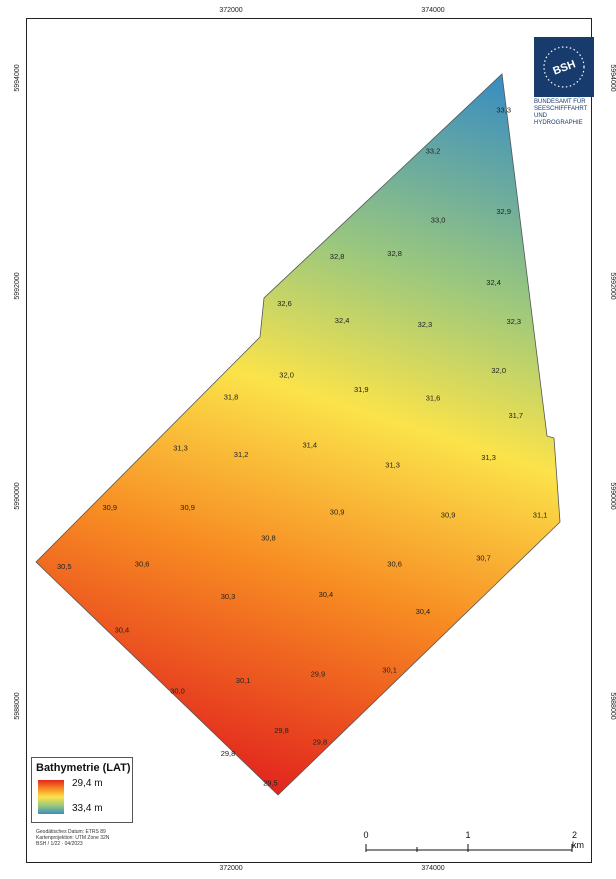  What do you see at coordinates (438, 219) in the screenshot?
I see `depth-label: 33,0` at bounding box center [438, 219].